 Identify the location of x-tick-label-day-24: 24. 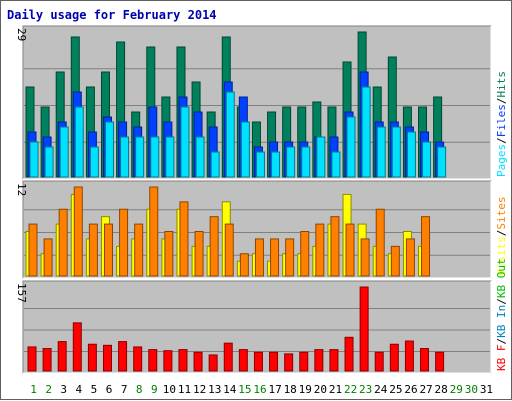
(381, 389).